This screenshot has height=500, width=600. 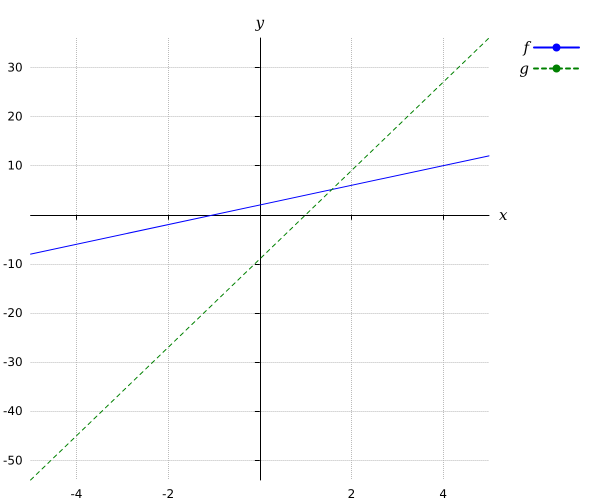 I want to click on legend-label: g, so click(x=524, y=69).